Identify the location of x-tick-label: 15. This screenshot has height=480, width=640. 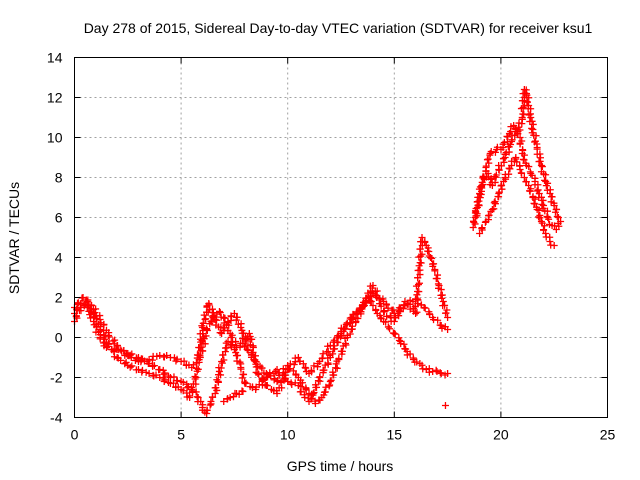
(395, 435).